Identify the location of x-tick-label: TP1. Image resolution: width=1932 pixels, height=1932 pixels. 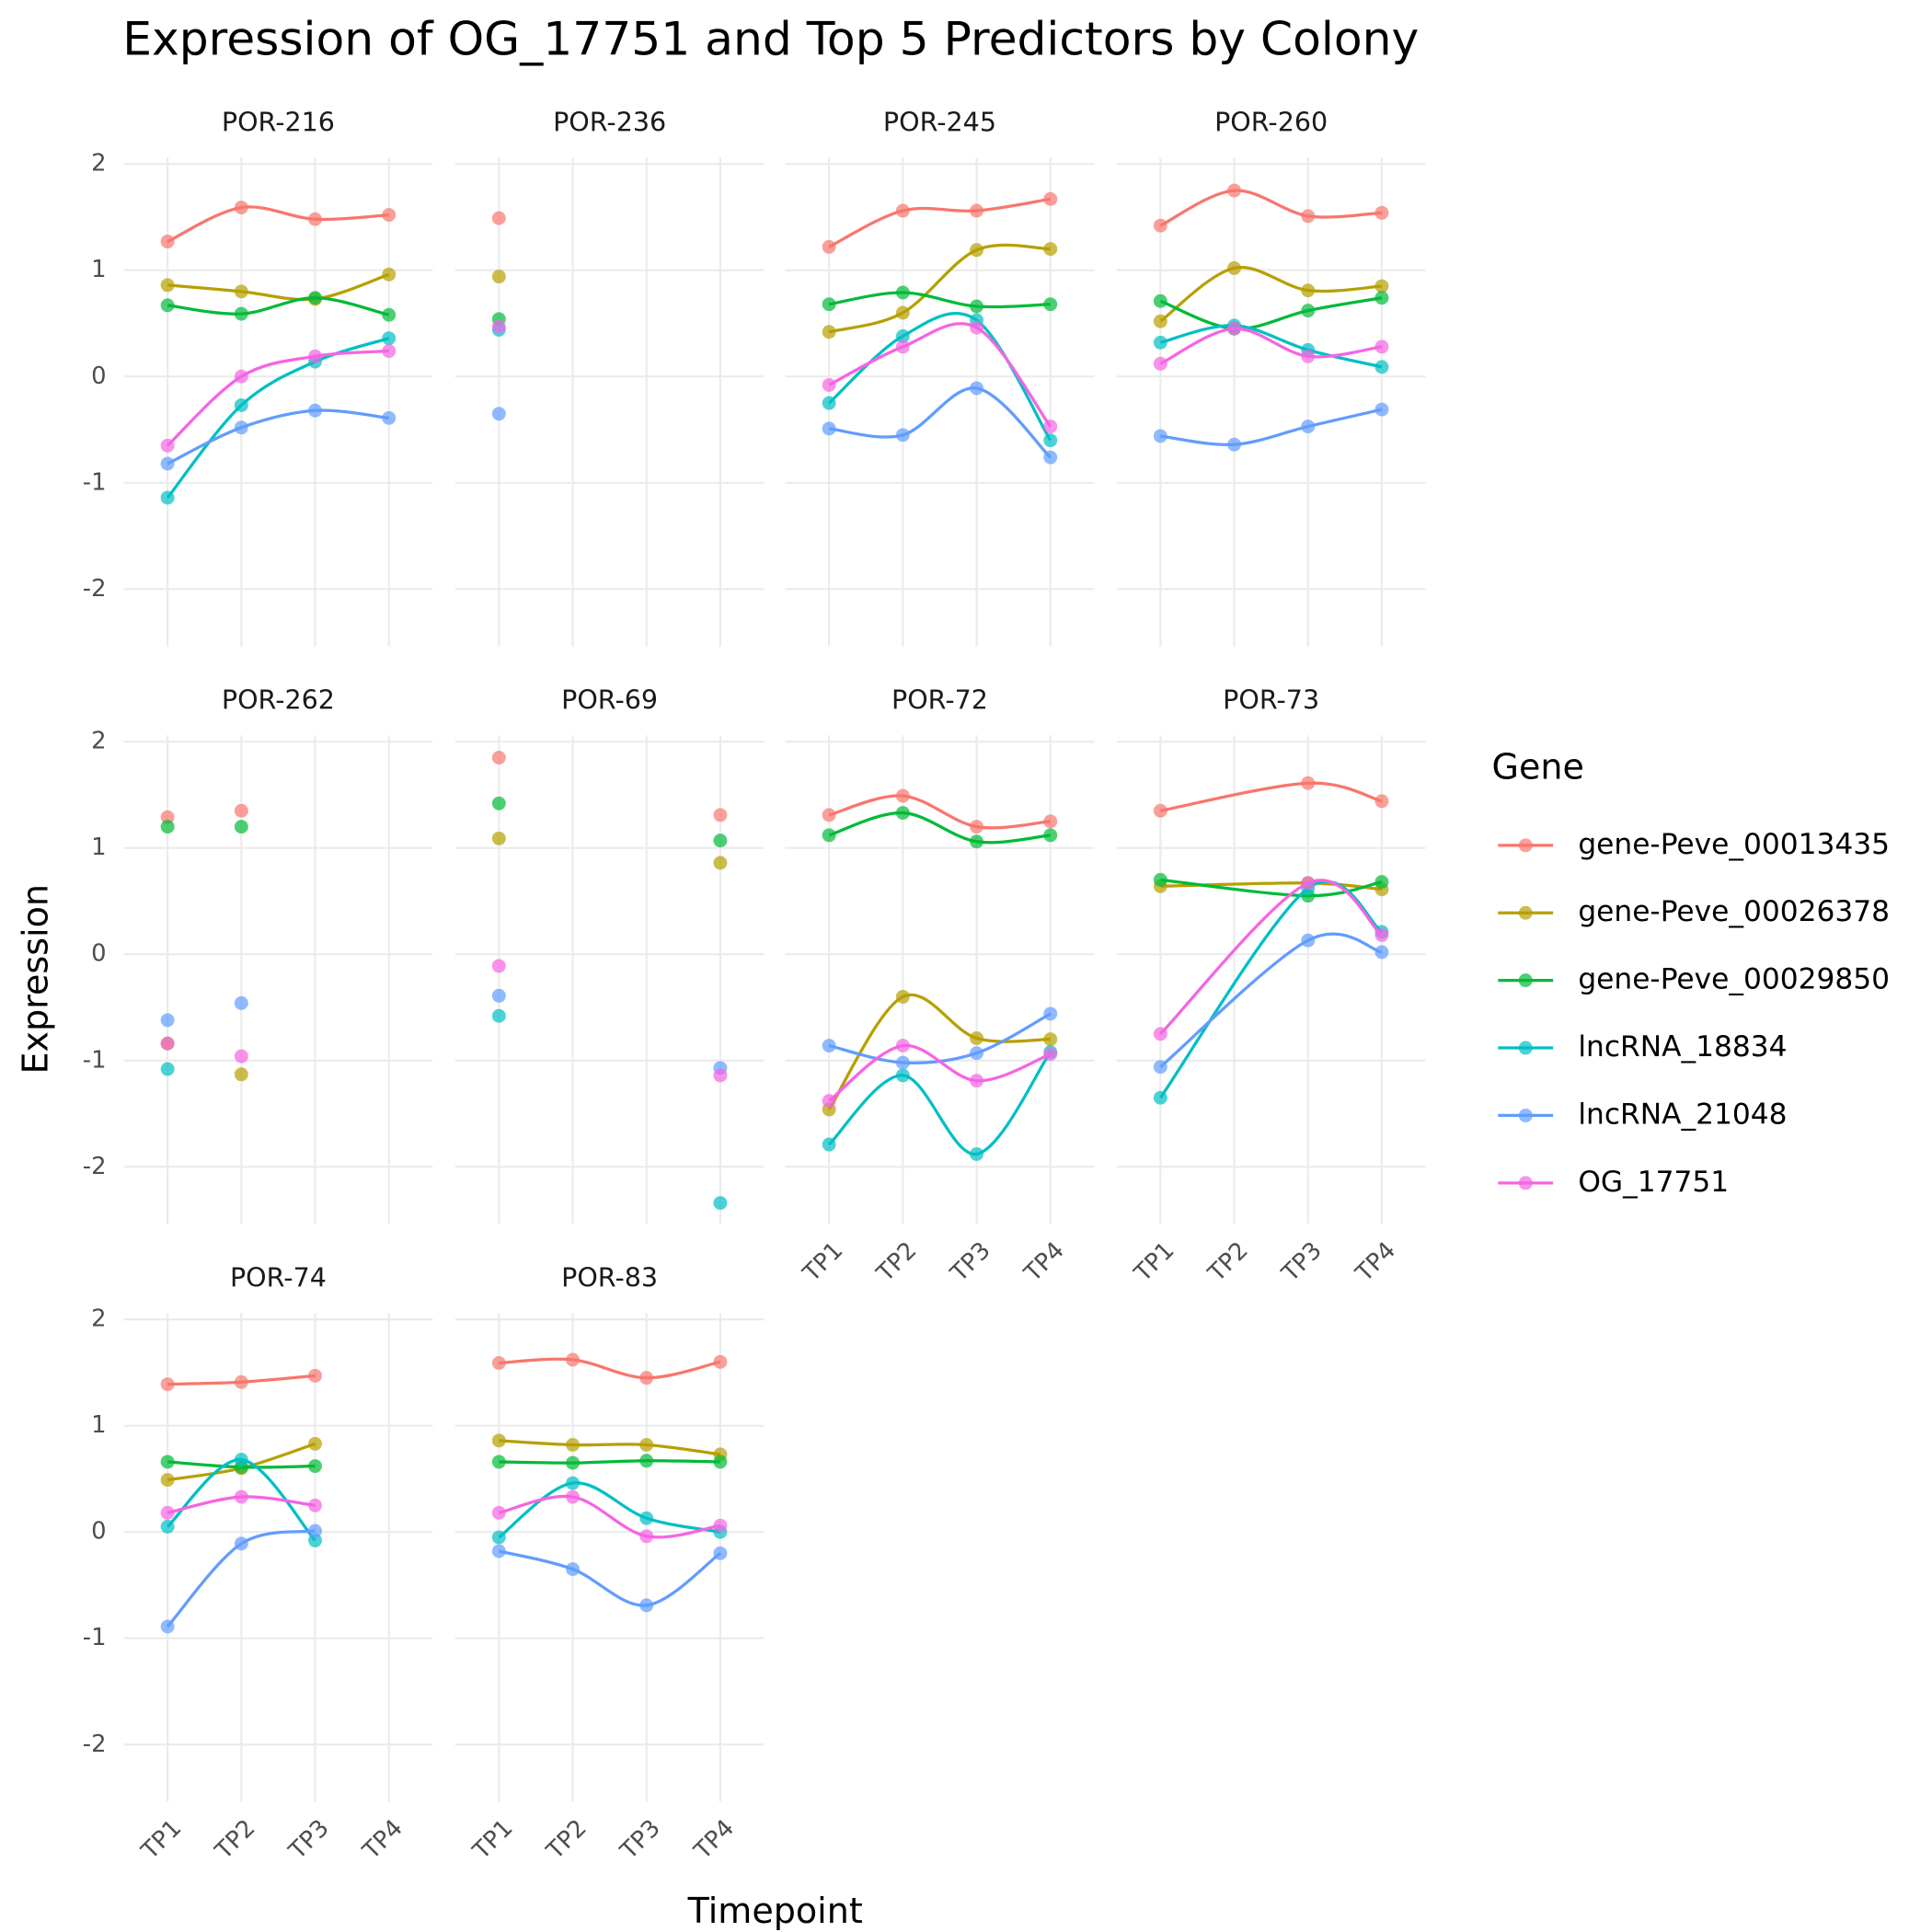
(493, 1840).